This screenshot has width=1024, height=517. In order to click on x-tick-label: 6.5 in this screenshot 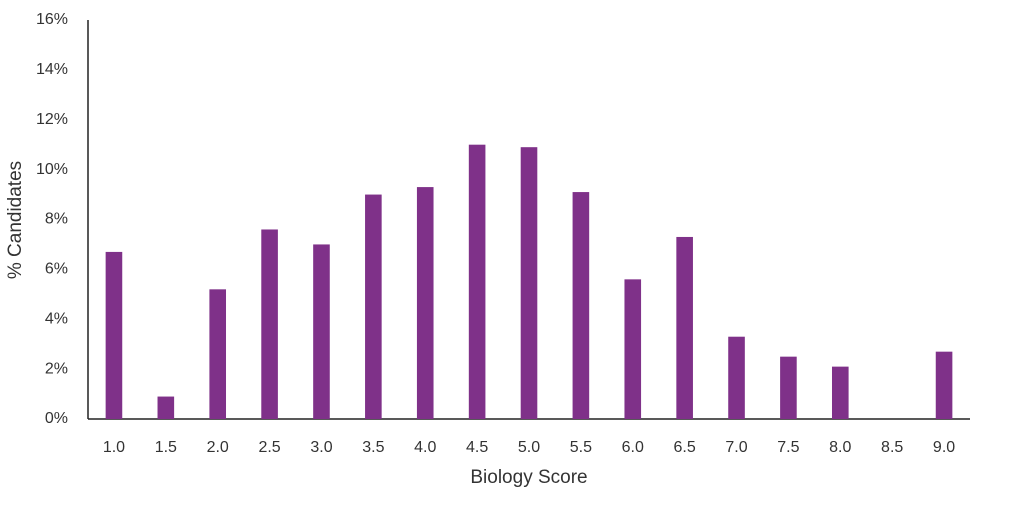, I will do `click(685, 447)`.